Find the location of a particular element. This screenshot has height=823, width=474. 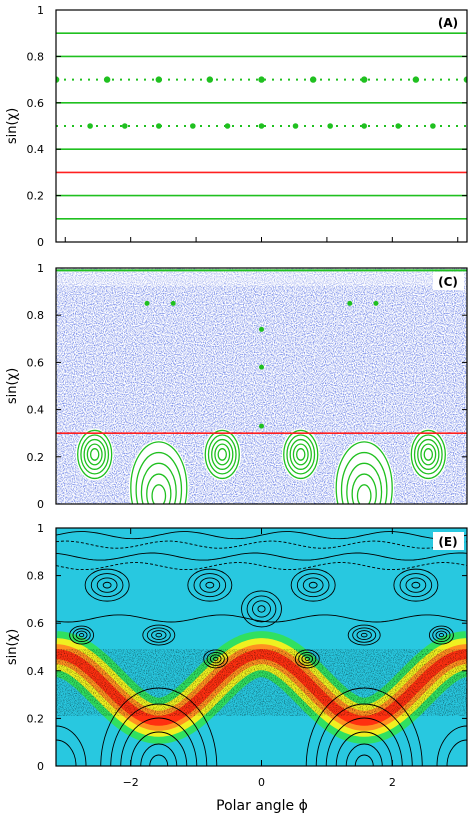

x-axis-label: Polar angle ϕ is located at coordinates (262, 806).